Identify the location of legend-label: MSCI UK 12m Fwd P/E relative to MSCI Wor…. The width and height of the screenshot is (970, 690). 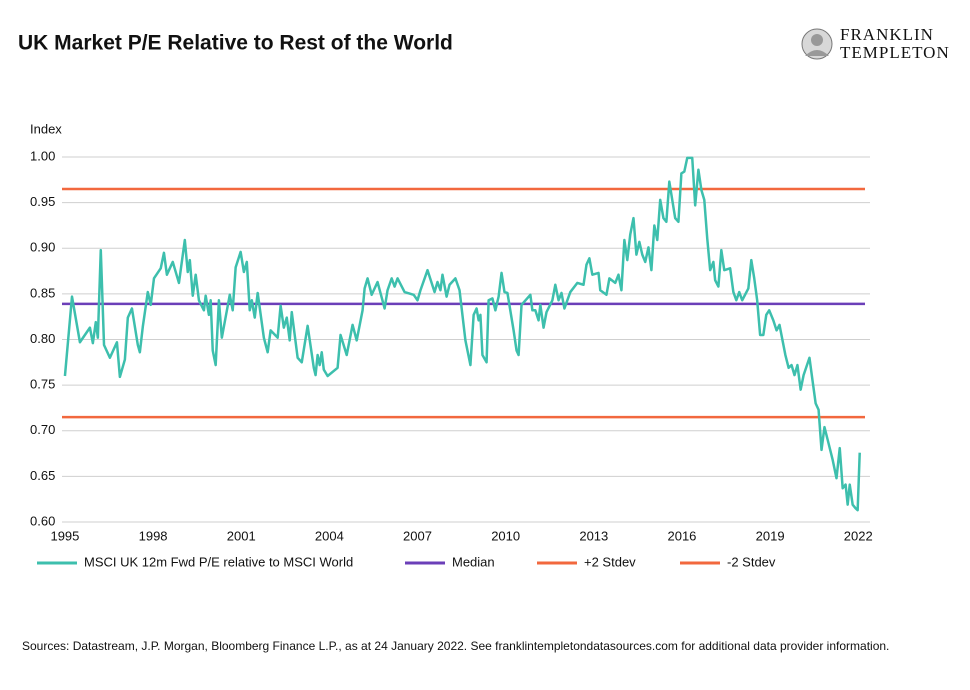
(218, 561).